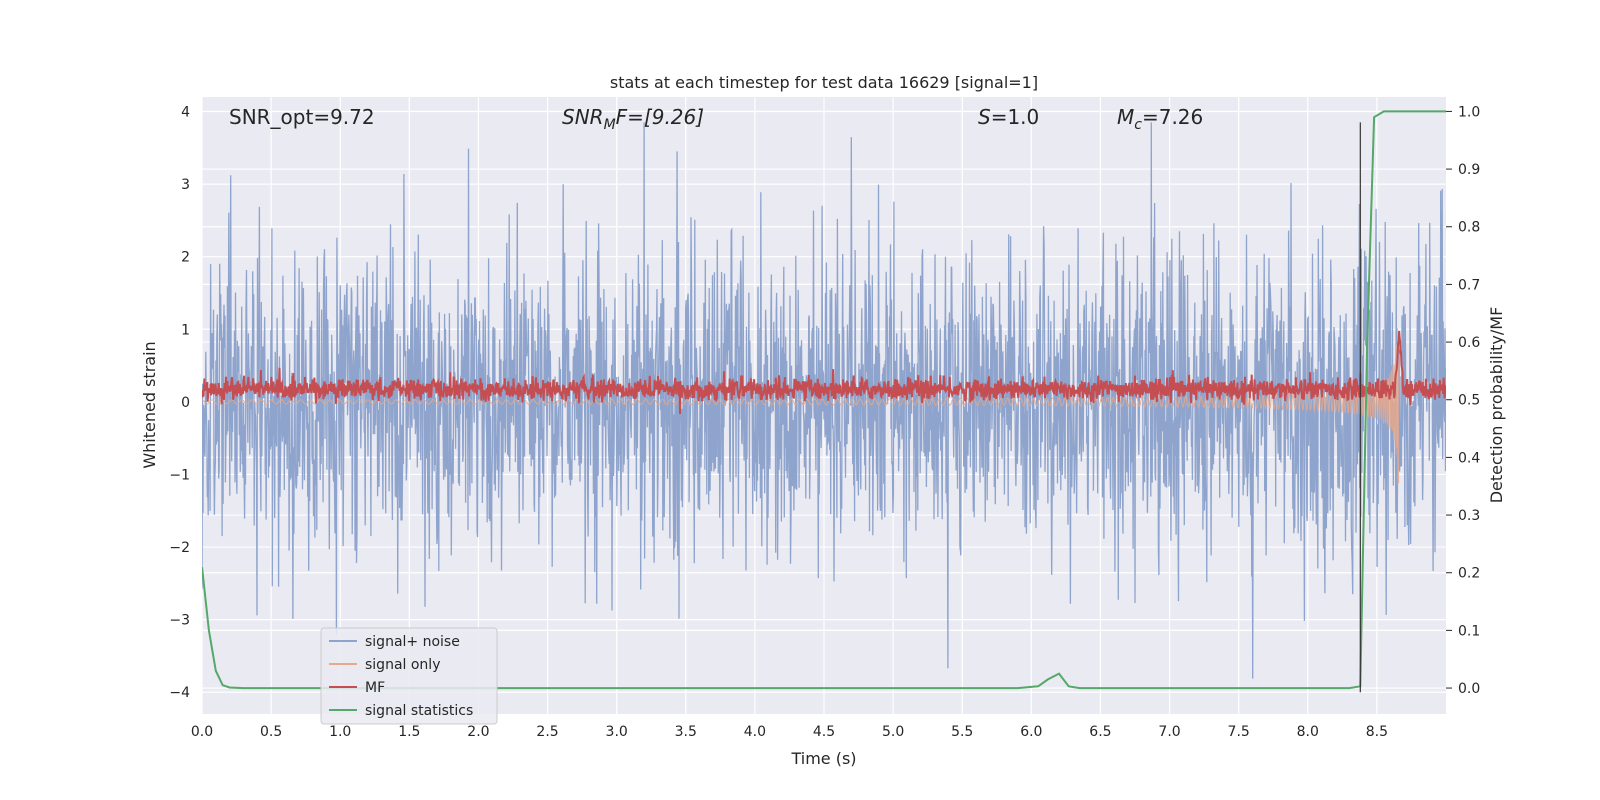 The height and width of the screenshot is (800, 1600). What do you see at coordinates (478, 732) in the screenshot?
I see `x-tick-label: 2.0` at bounding box center [478, 732].